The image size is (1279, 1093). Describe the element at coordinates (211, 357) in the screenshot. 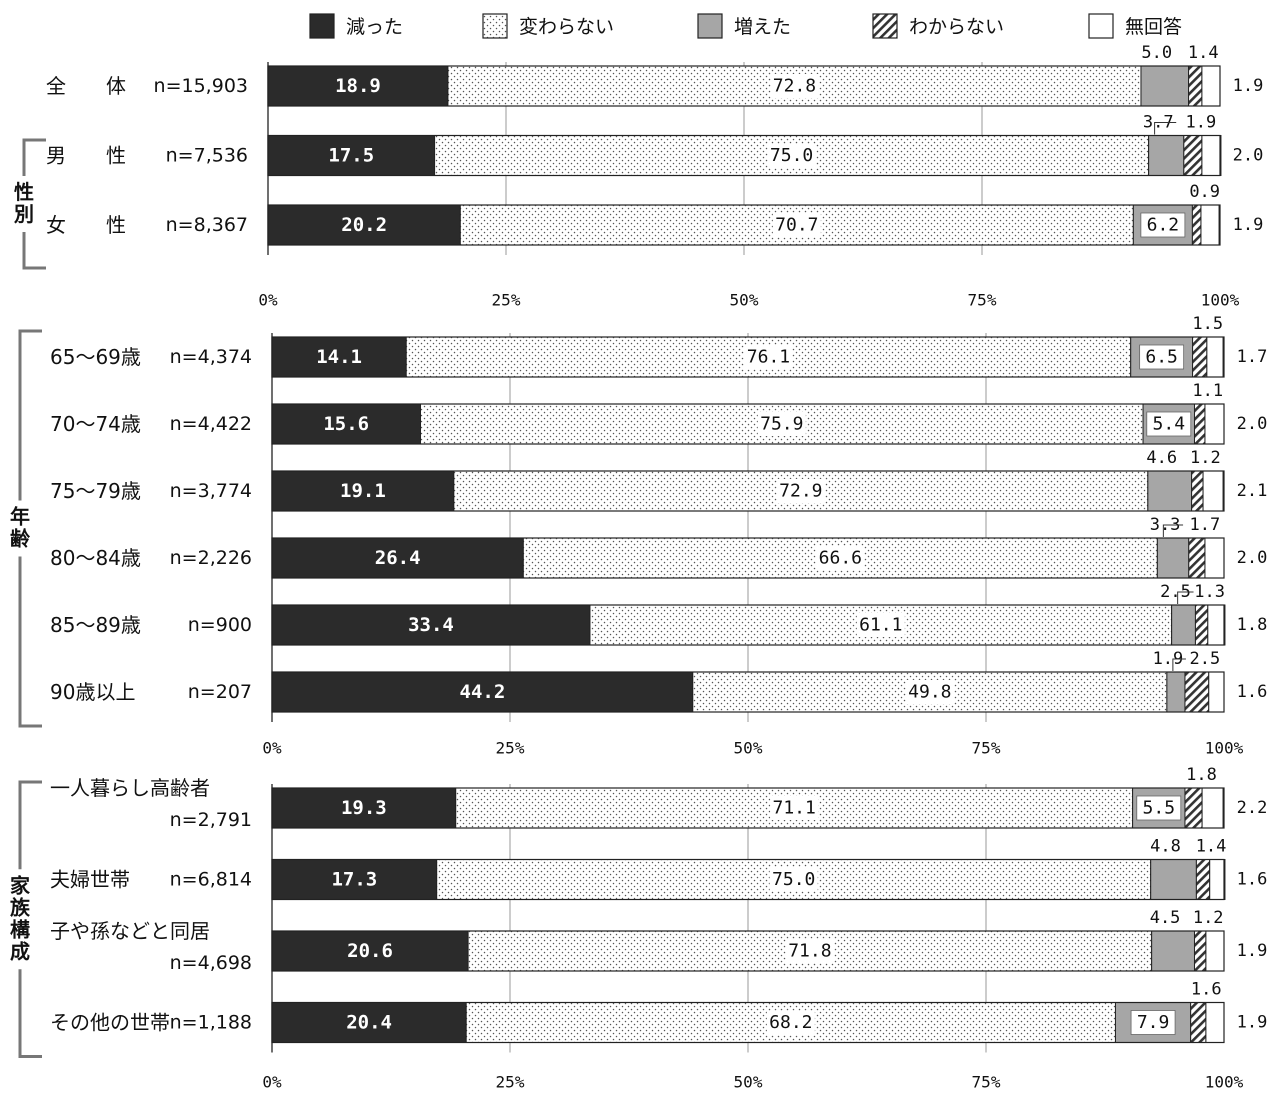

I see `row-n: n=4,374` at that location.